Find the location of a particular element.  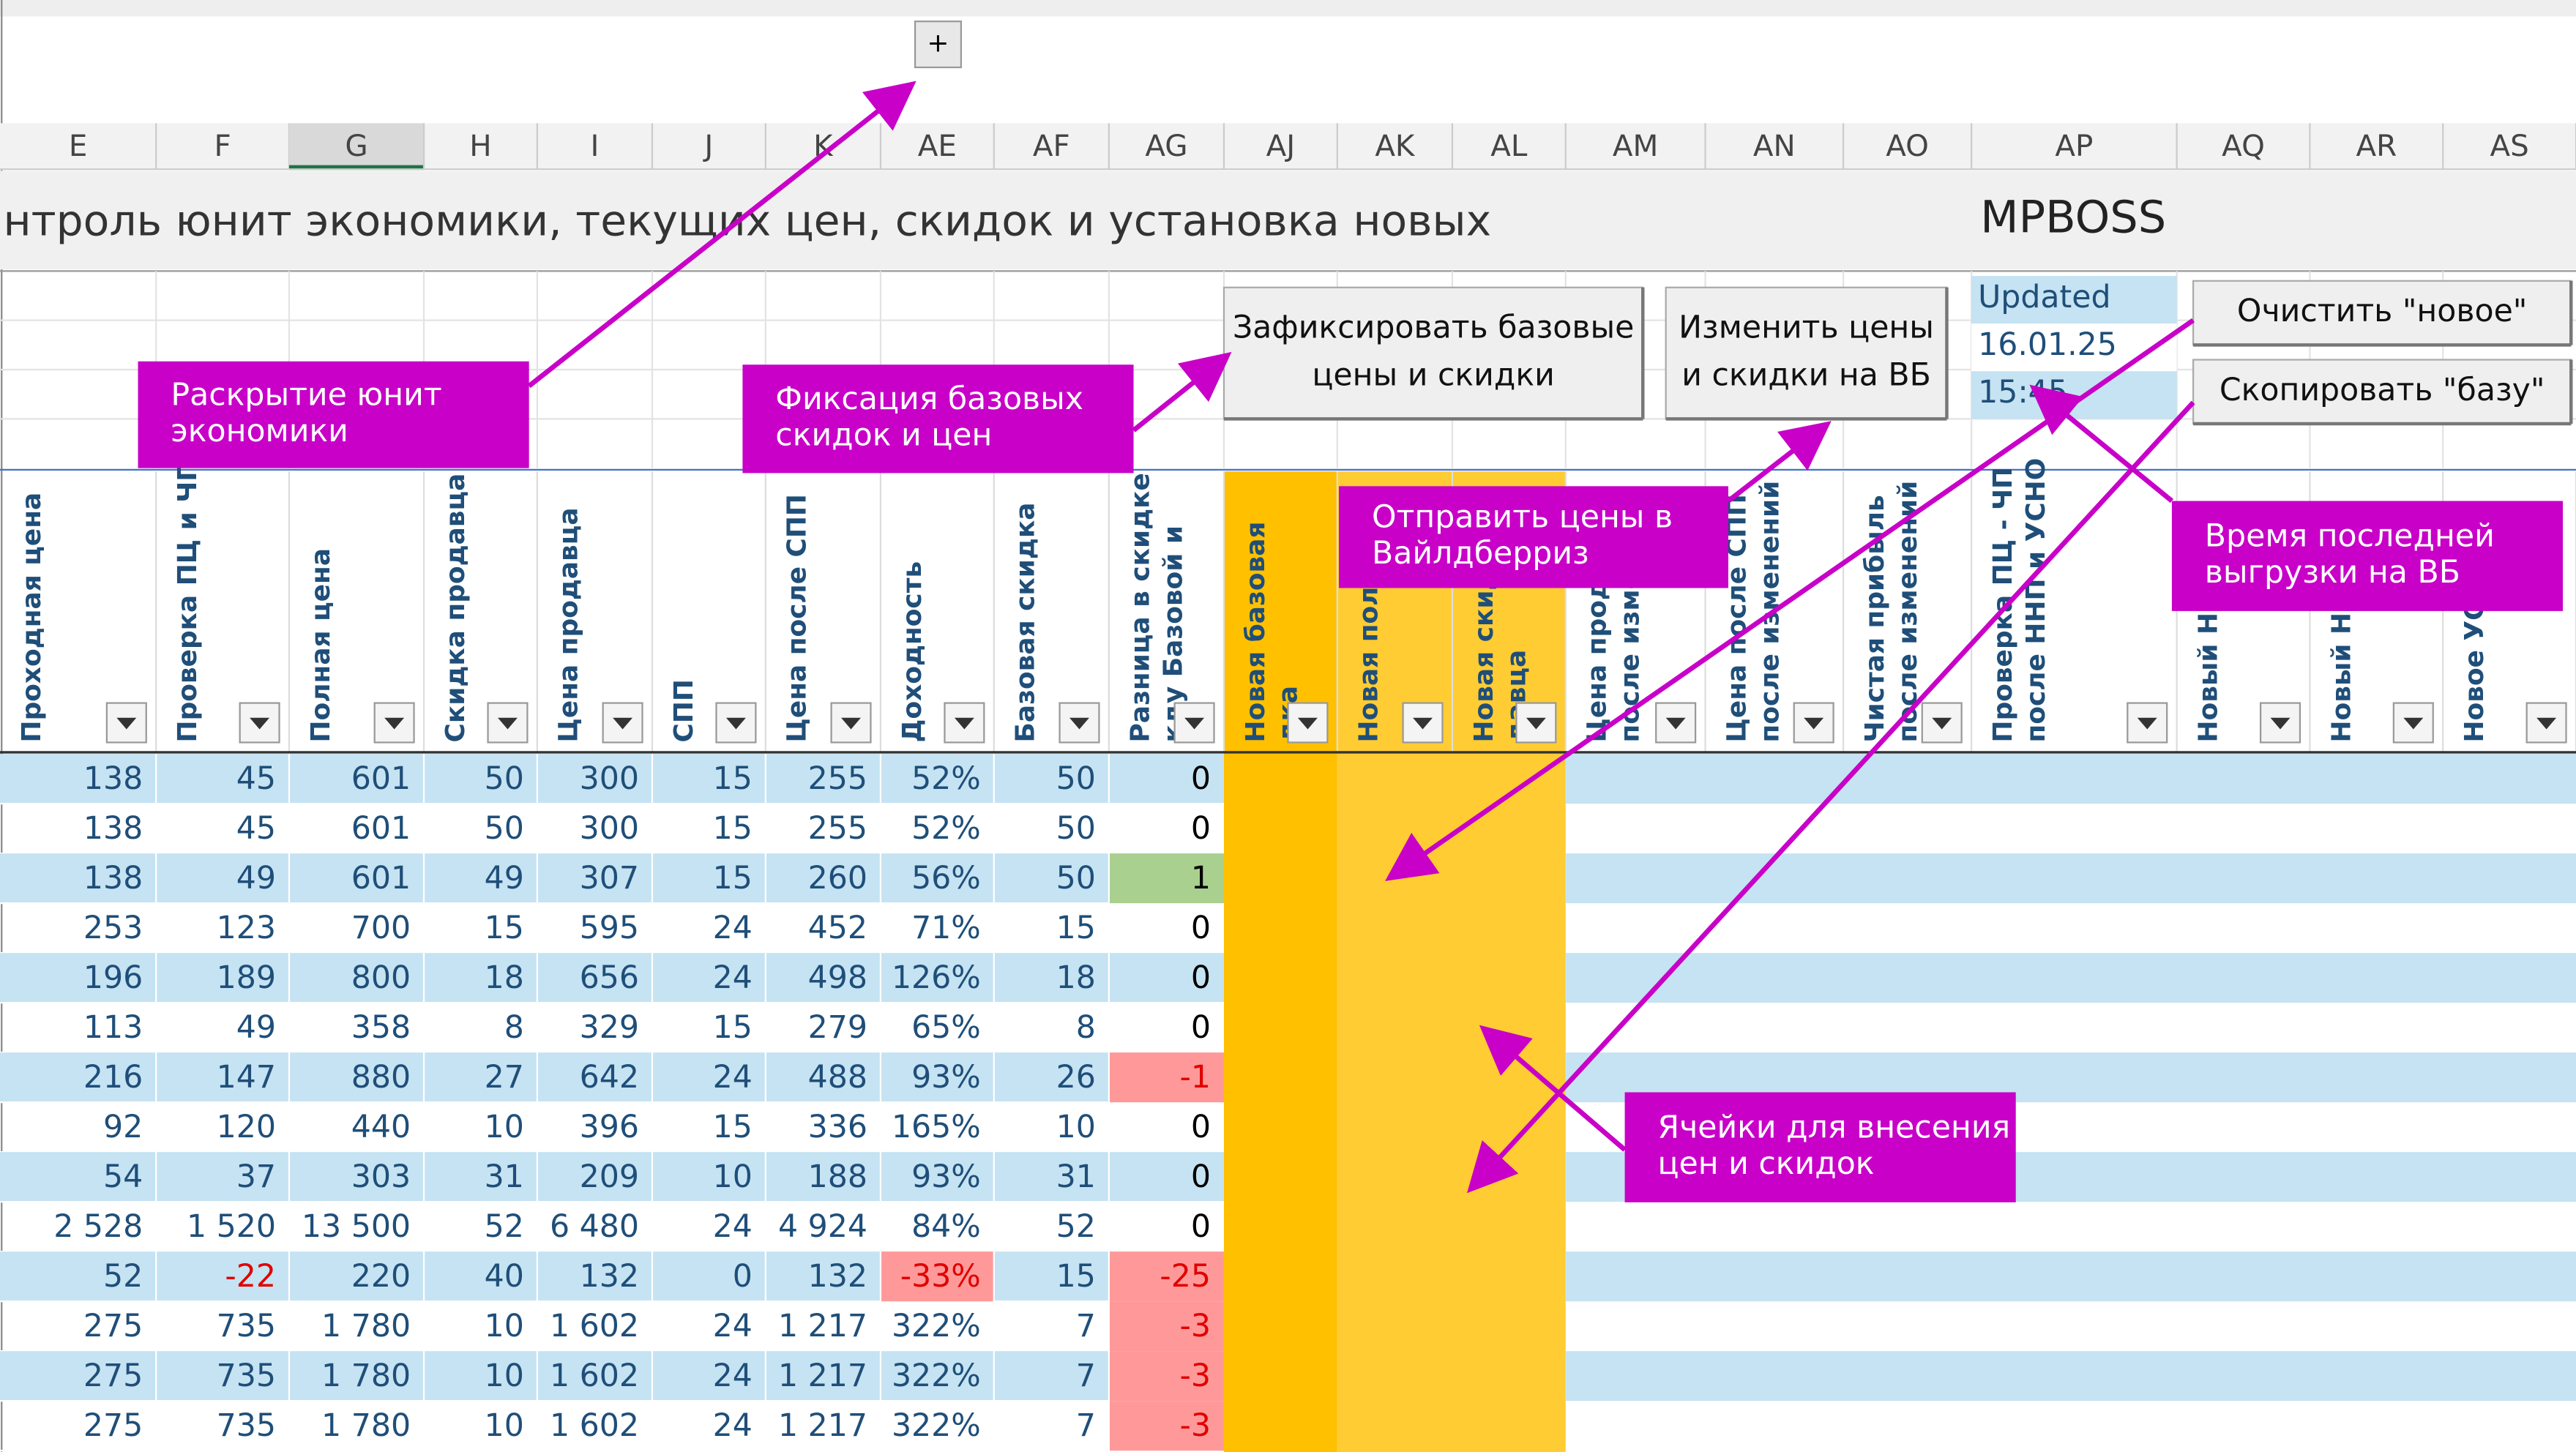

change-button is located at coordinates (1806, 353).